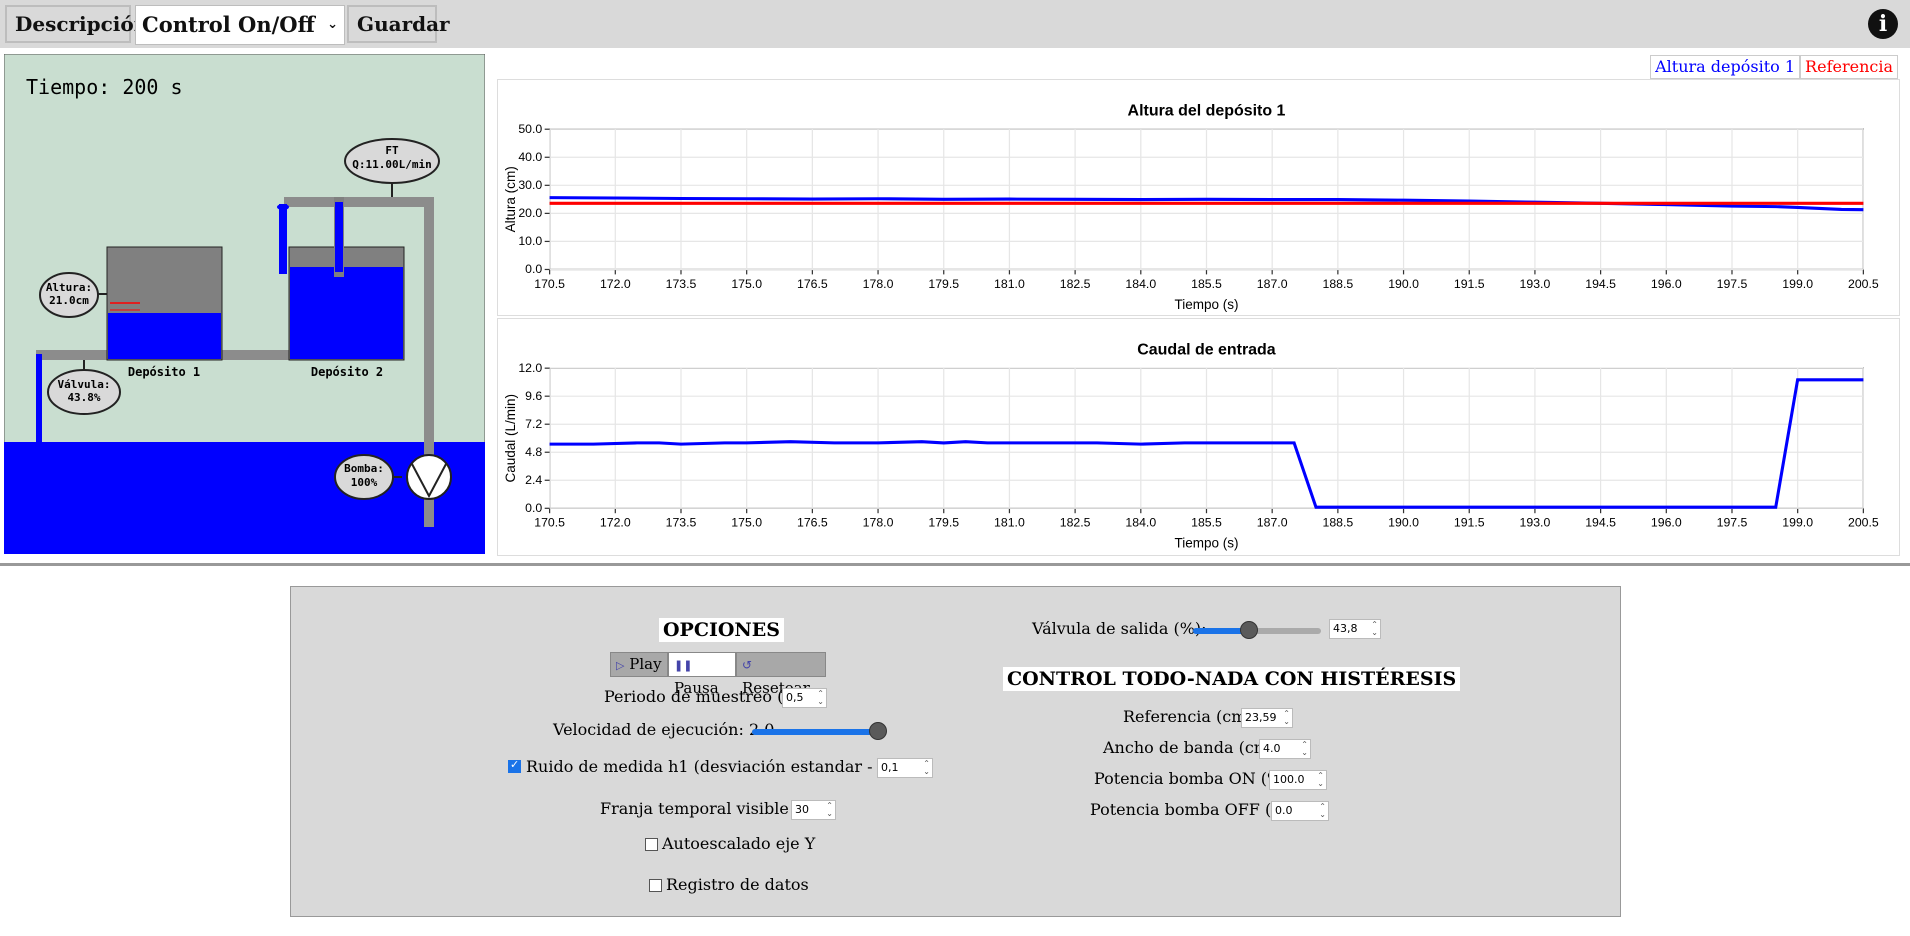 This screenshot has width=1910, height=936. Describe the element at coordinates (1249, 630) in the screenshot. I see `valve-slider-thumb` at that location.